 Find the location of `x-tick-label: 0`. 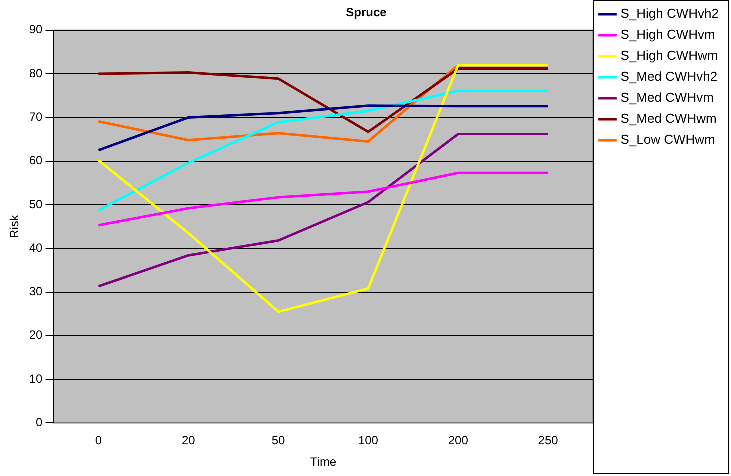

x-tick-label: 0 is located at coordinates (98, 441).